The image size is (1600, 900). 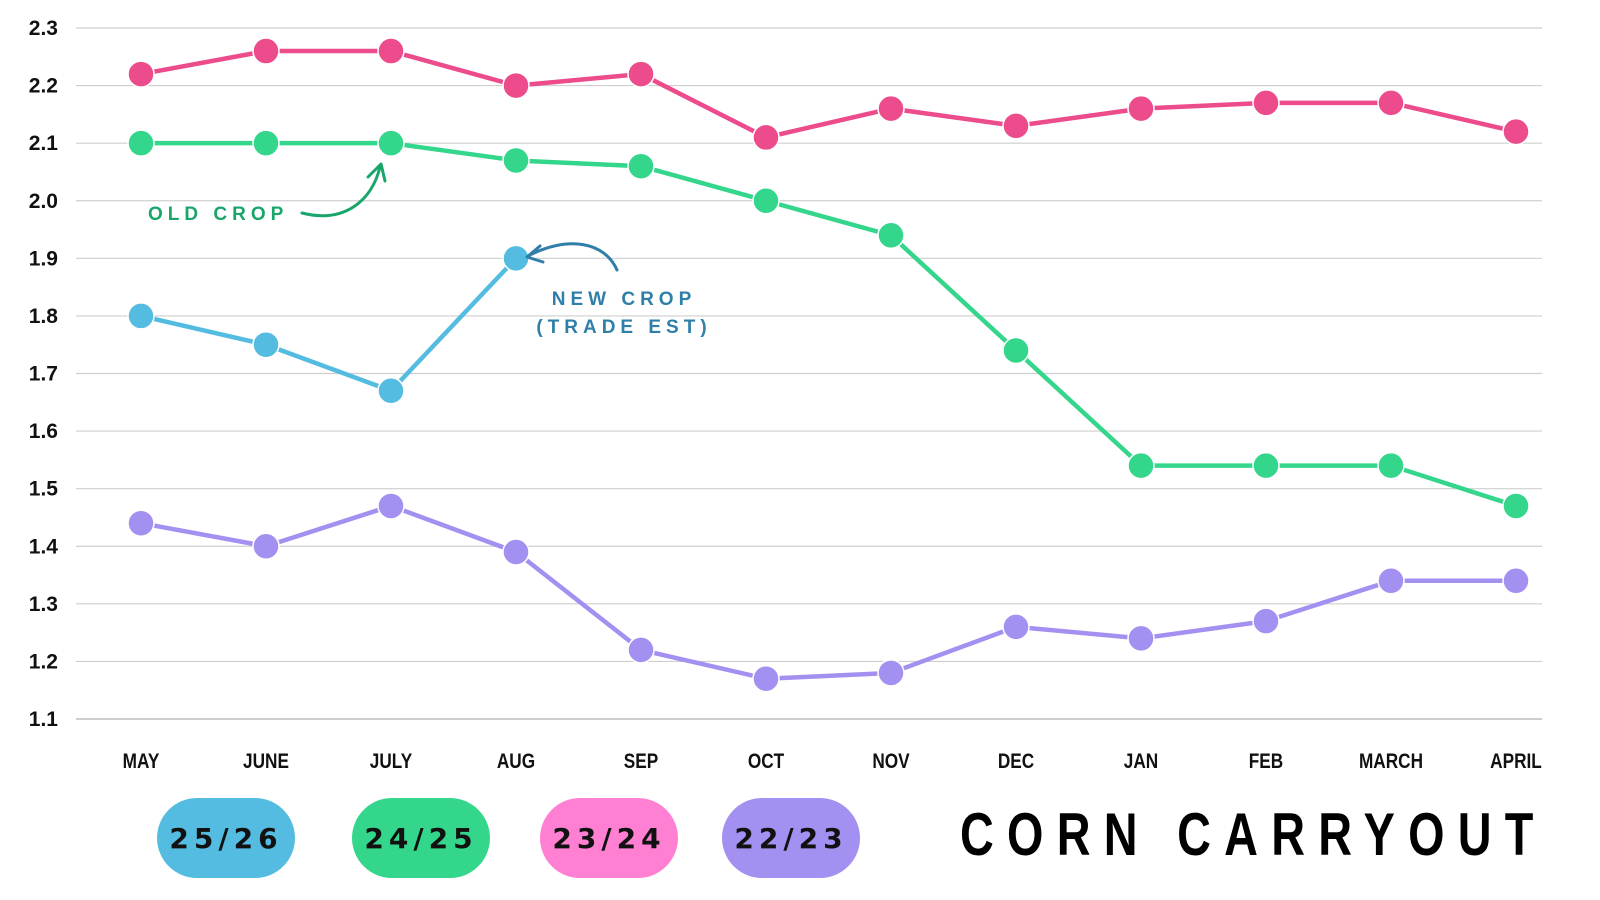 I want to click on y-tick-label: 1.5, so click(x=44, y=489).